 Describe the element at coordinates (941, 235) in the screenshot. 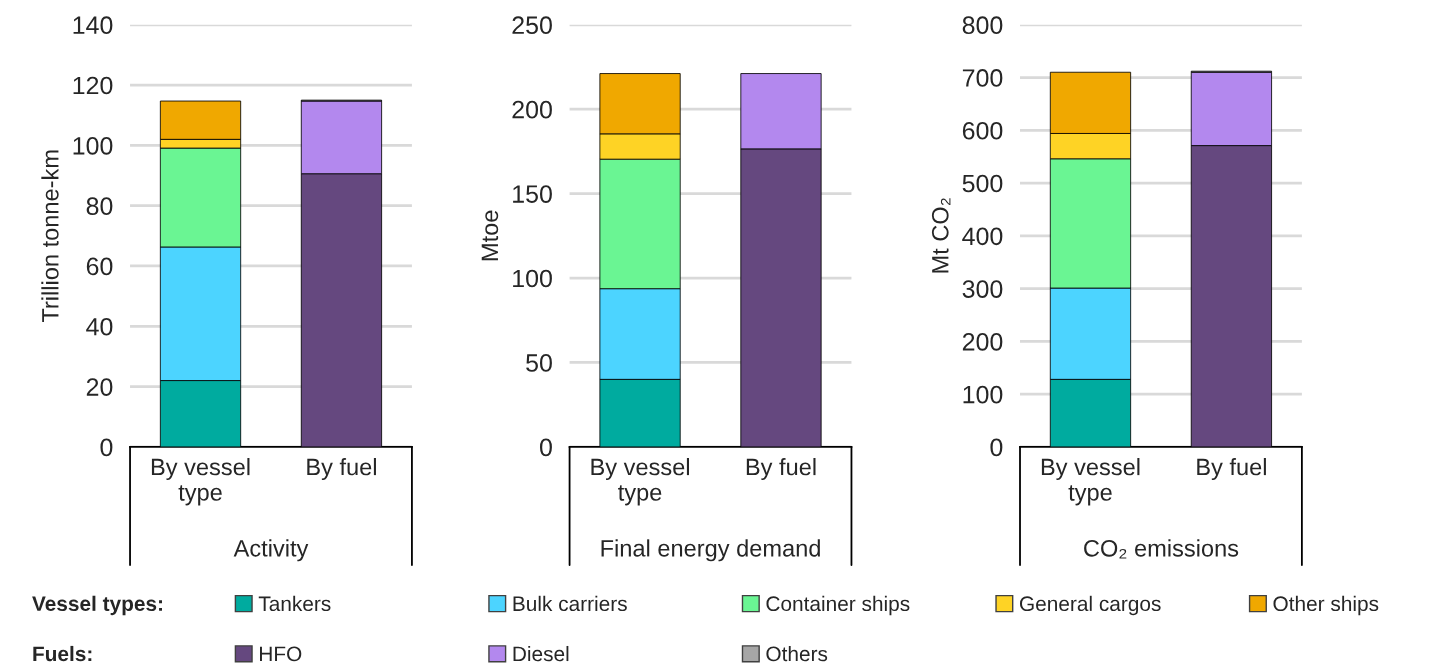

I see `y-axis-title: Mt CO₂` at that location.